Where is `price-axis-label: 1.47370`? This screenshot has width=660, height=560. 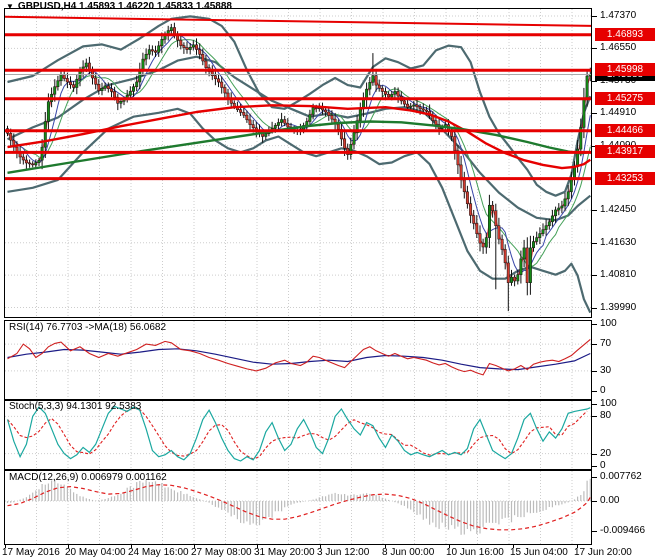 price-axis-label: 1.47370 is located at coordinates (618, 15).